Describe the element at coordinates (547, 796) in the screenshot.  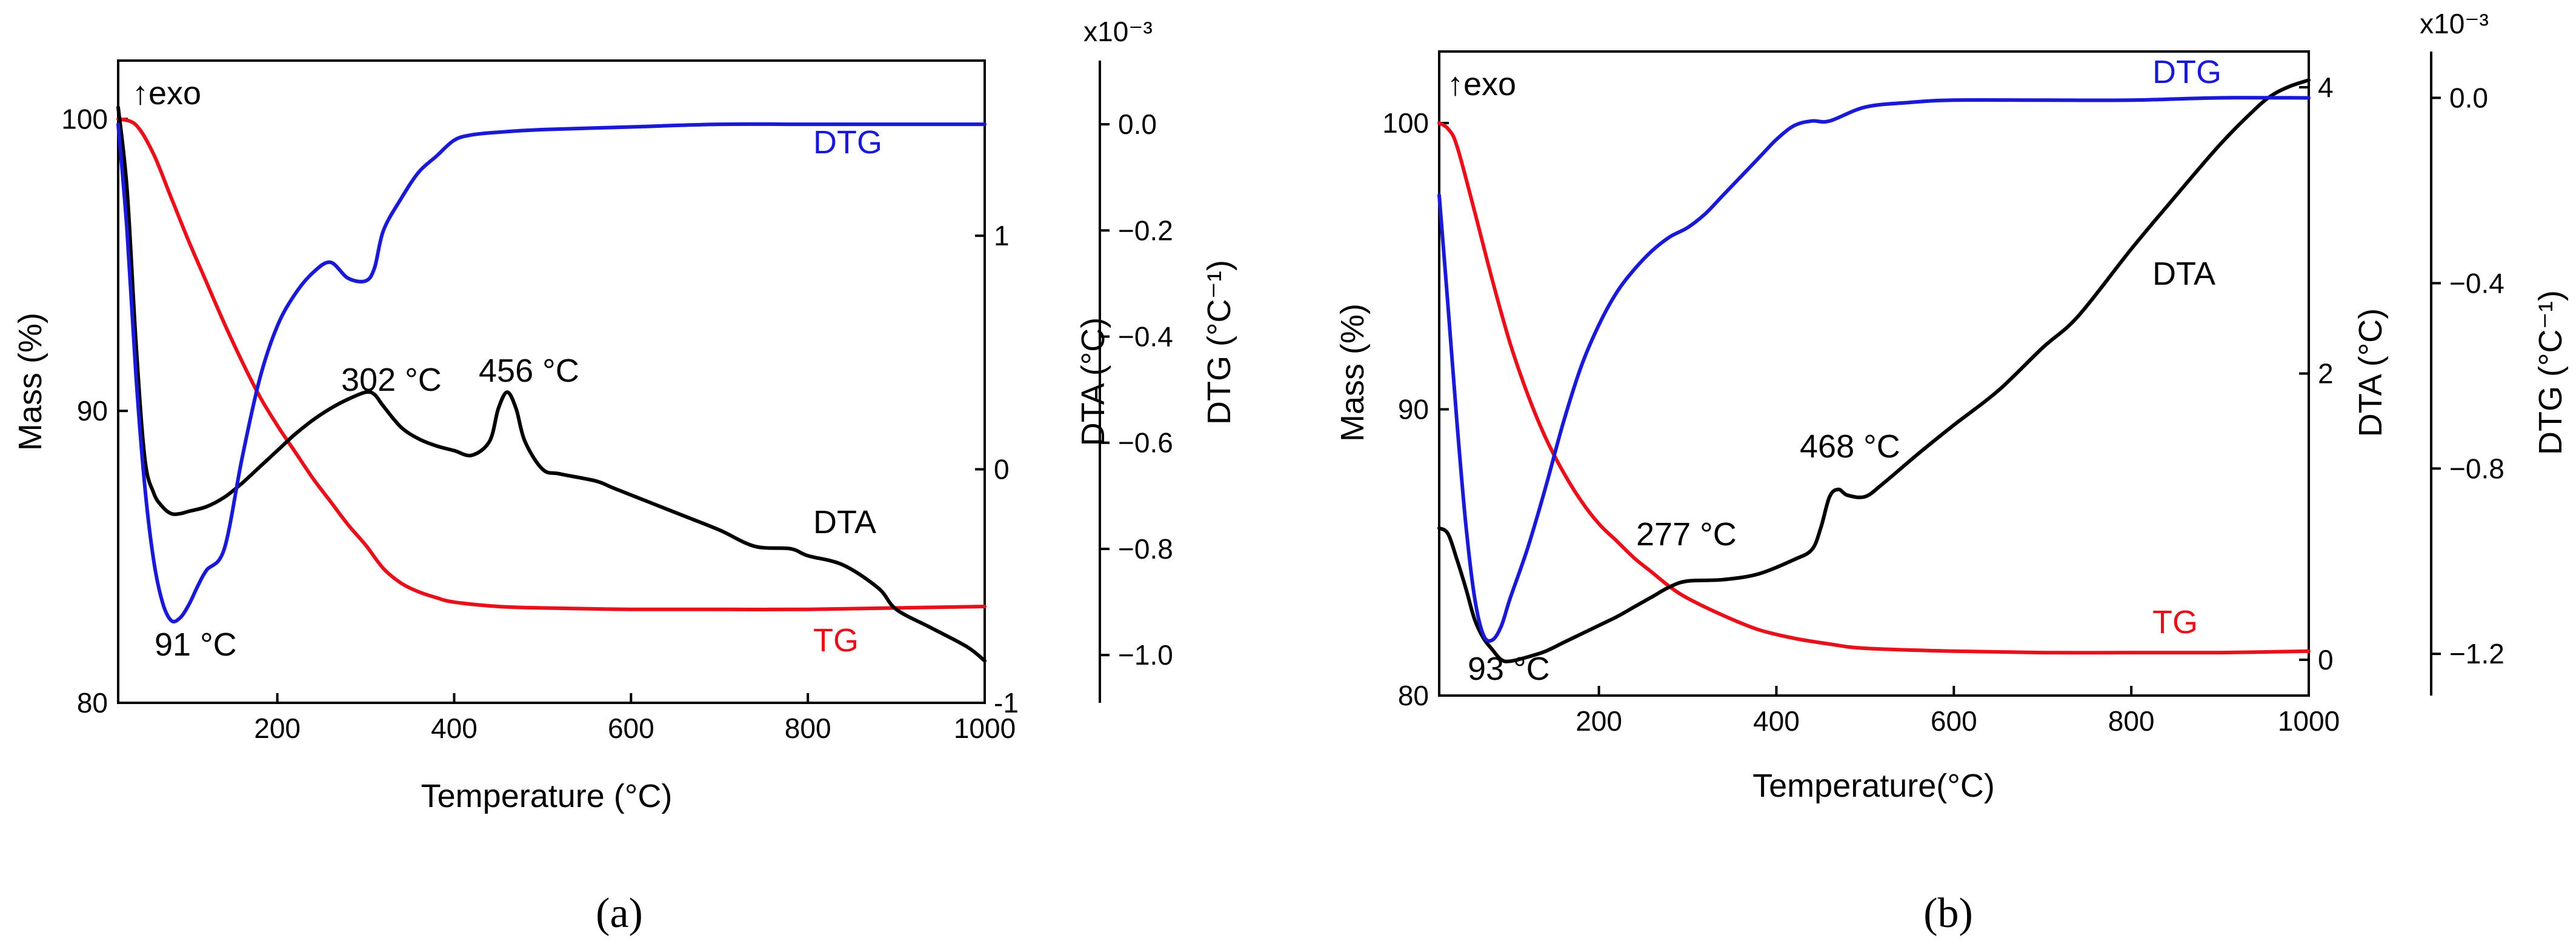
I see `x-axis-label: Temperature (°C)` at that location.